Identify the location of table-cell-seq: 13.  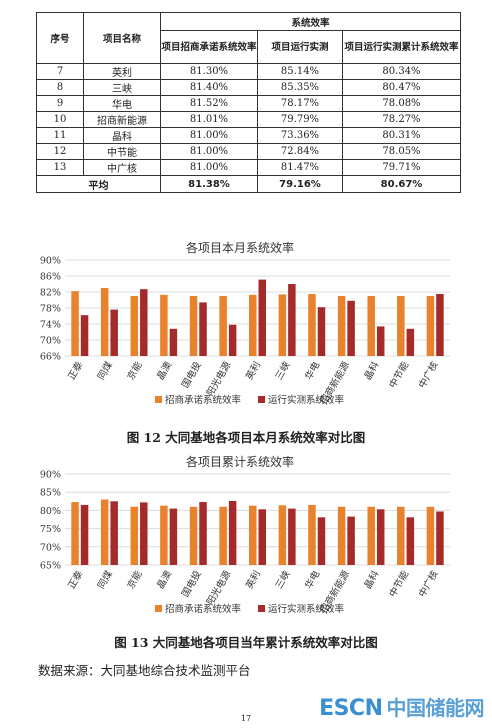
(60, 167).